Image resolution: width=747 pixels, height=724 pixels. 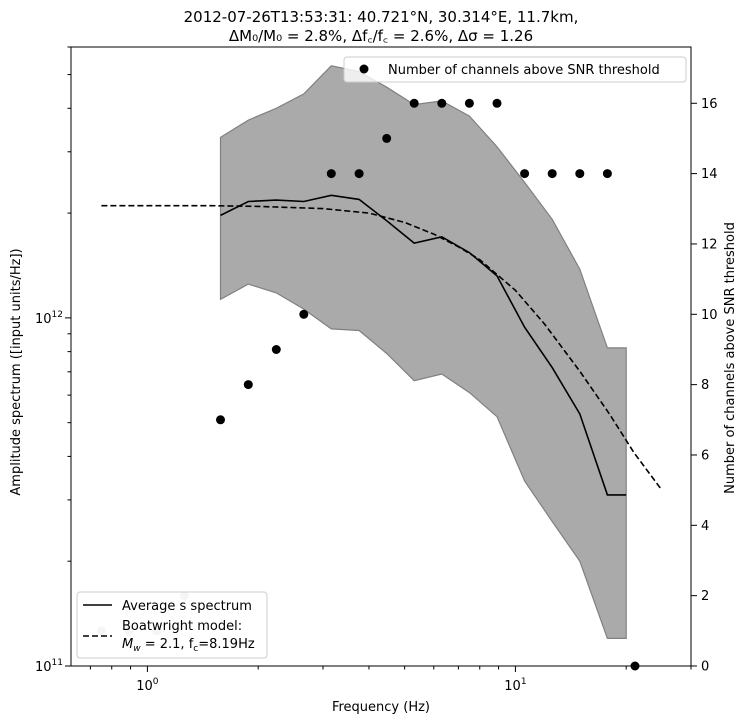 I want to click on y-right-tick-label: 4, so click(x=705, y=526).